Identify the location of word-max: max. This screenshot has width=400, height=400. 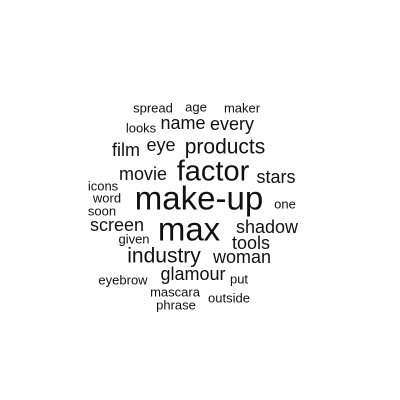
(189, 229).